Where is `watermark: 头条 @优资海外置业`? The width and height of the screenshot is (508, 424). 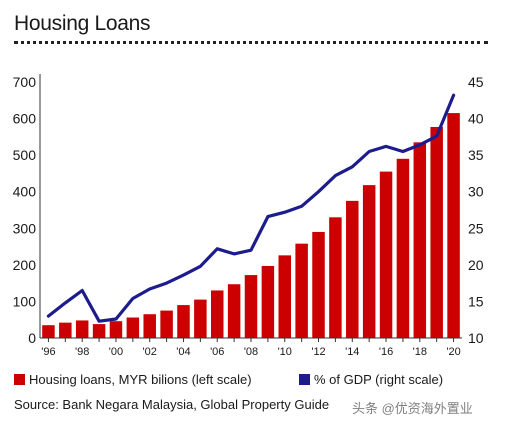 watermark: 头条 @优资海外置业 is located at coordinates (412, 408).